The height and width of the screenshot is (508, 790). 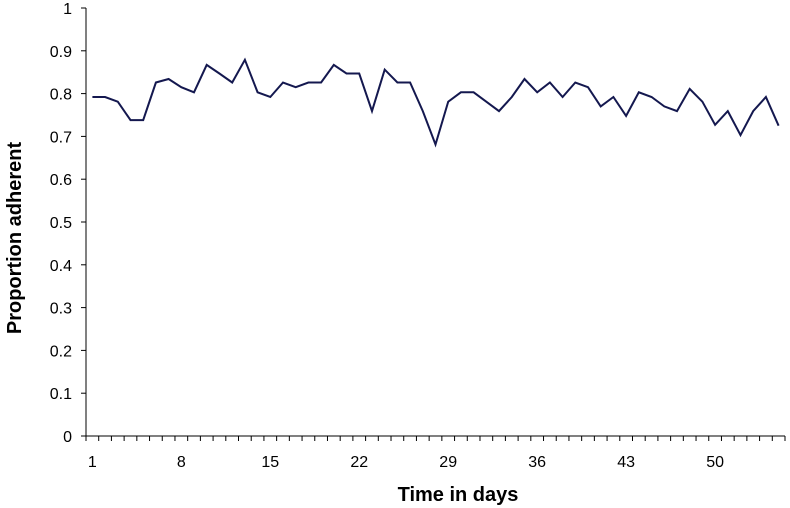 What do you see at coordinates (61, 394) in the screenshot?
I see `y-tick-label: 0.1` at bounding box center [61, 394].